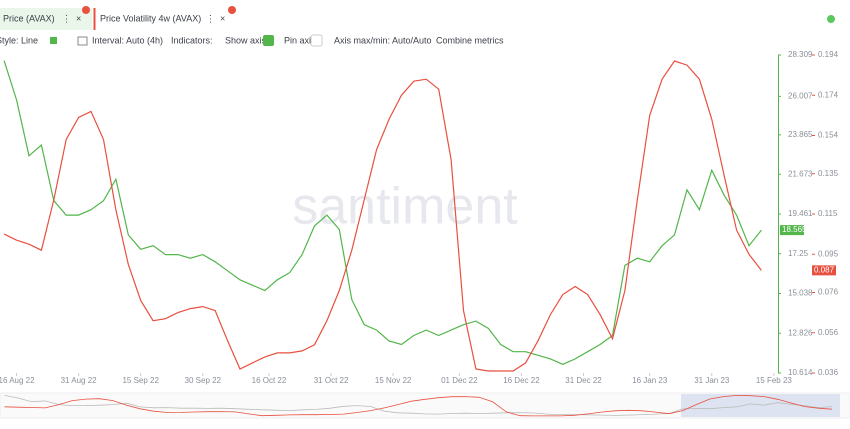 This screenshot has width=850, height=429. What do you see at coordinates (127, 40) in the screenshot?
I see `toolbar-interval: Interval: Auto (4h)` at bounding box center [127, 40].